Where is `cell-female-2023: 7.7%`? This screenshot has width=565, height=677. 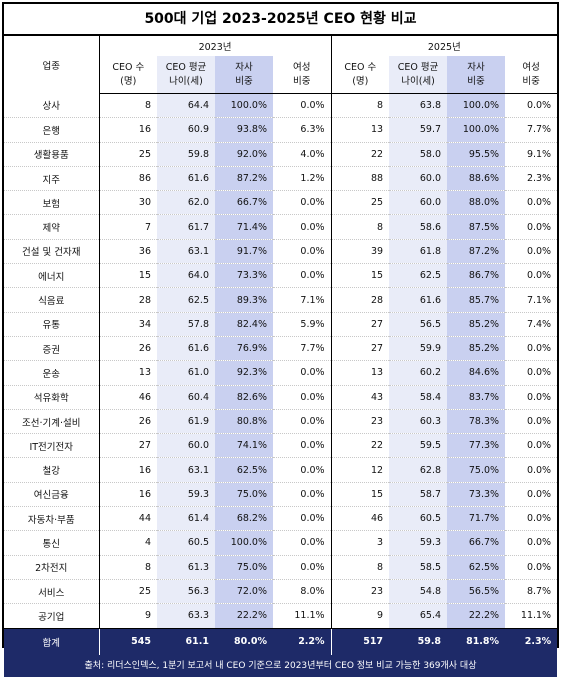 cell-female-2023: 7.7% is located at coordinates (302, 349).